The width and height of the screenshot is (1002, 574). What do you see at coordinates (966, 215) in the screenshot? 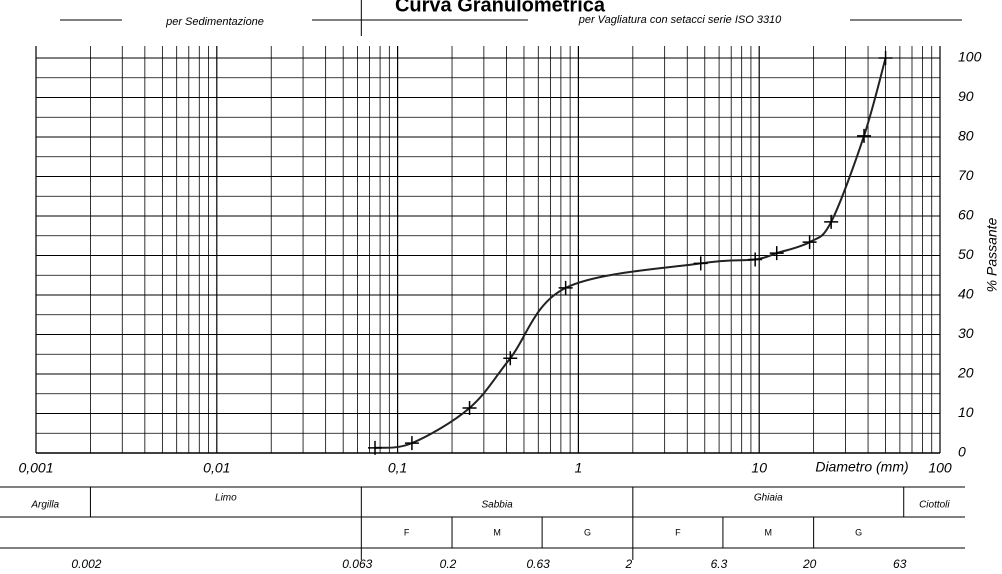
I see `y-tick-label: 60` at bounding box center [966, 215].